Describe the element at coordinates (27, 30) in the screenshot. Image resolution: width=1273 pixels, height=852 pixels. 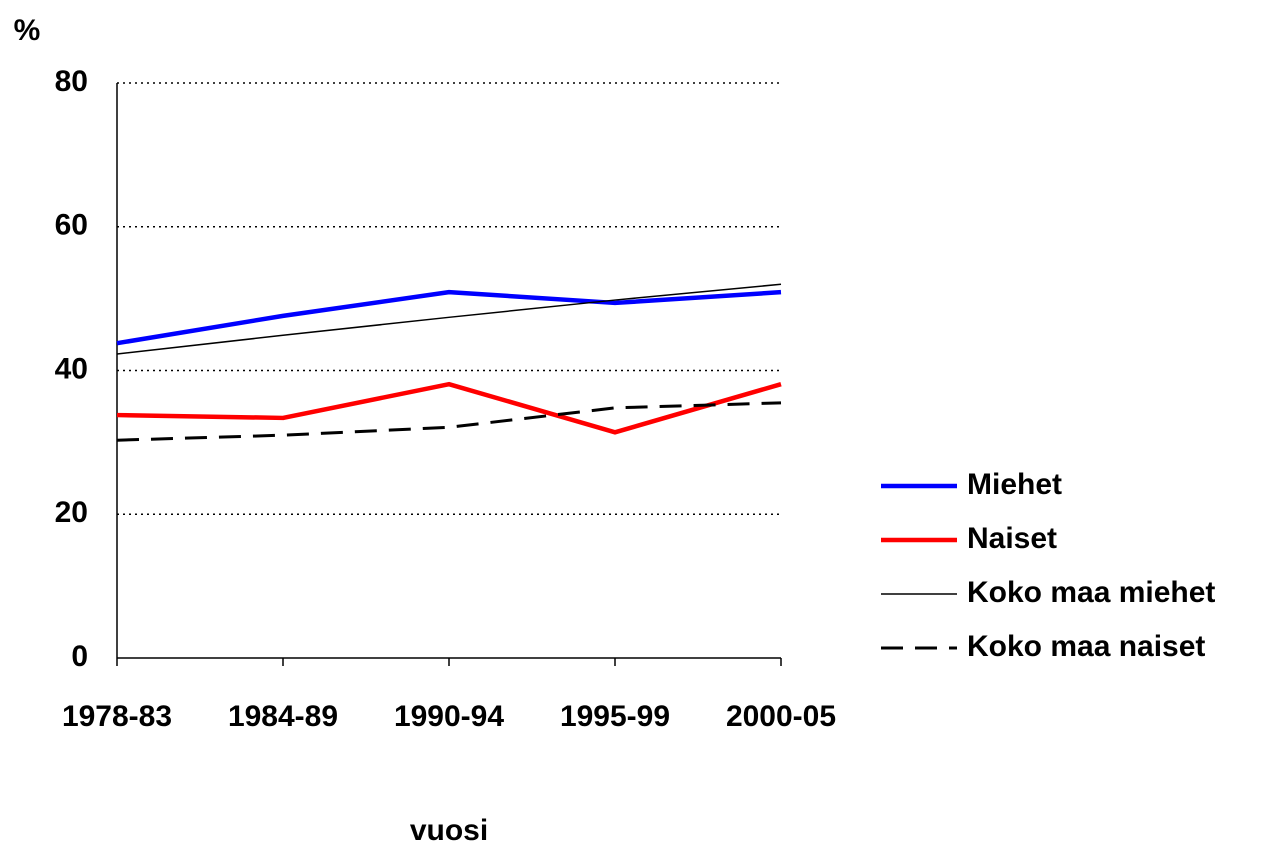
I see `y-axis-label: %` at that location.